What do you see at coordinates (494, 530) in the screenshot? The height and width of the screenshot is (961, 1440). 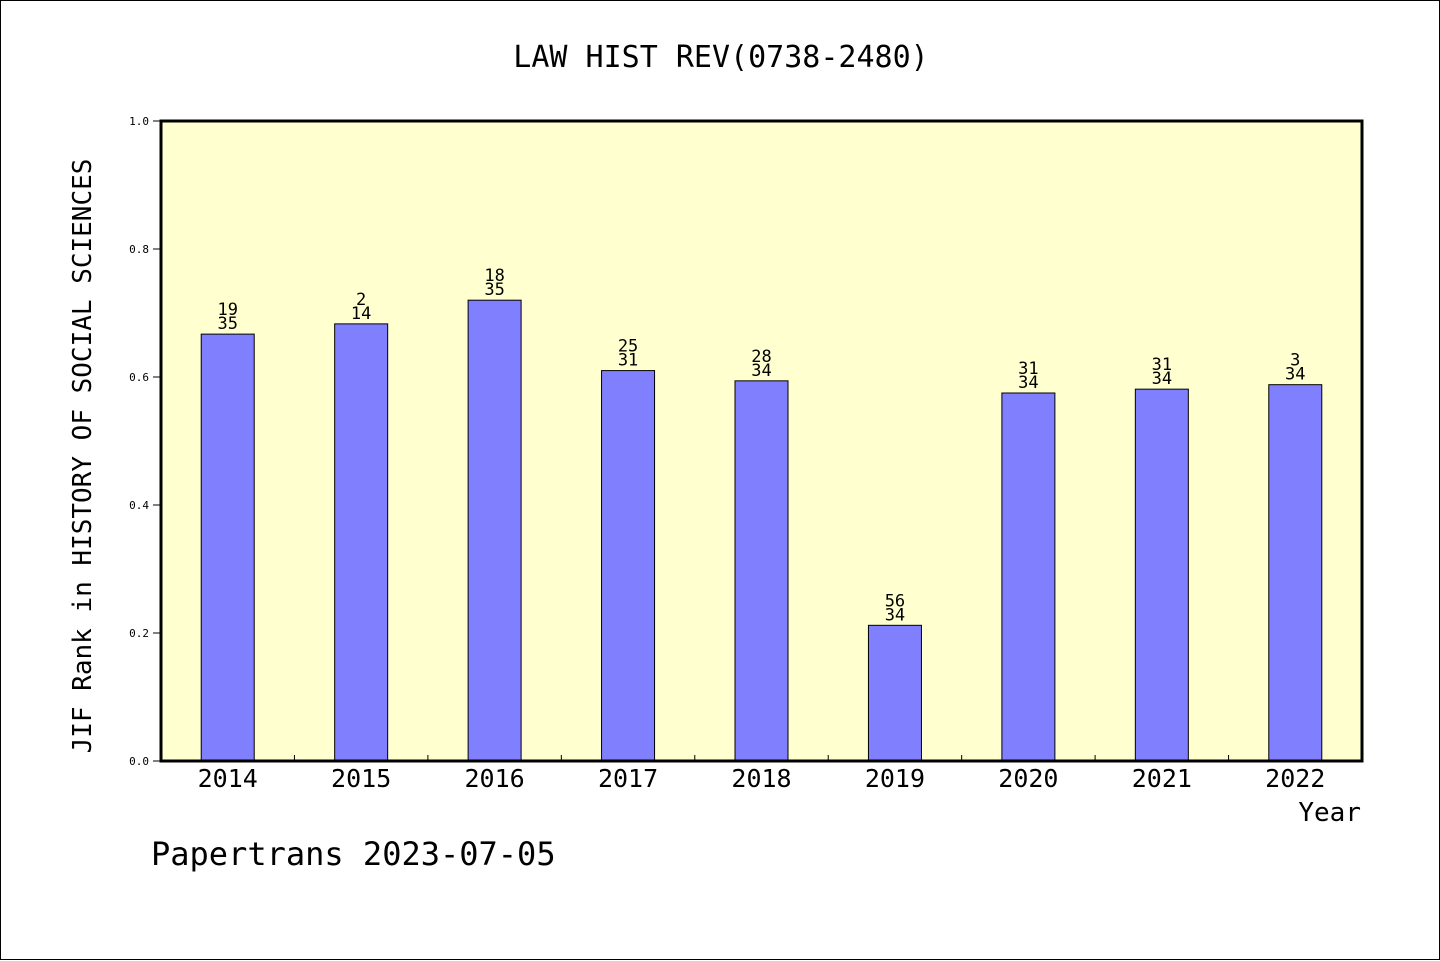 I see `bar-2016` at bounding box center [494, 530].